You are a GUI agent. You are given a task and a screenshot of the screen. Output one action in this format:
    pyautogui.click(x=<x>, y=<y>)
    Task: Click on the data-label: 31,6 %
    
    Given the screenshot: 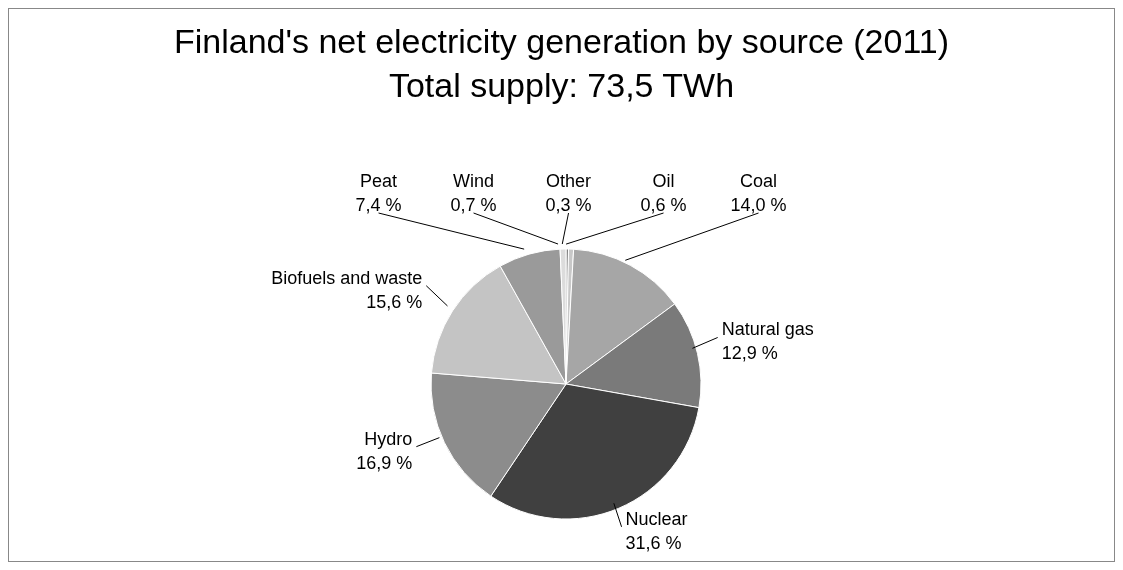 What is the action you would take?
    pyautogui.click(x=653, y=542)
    